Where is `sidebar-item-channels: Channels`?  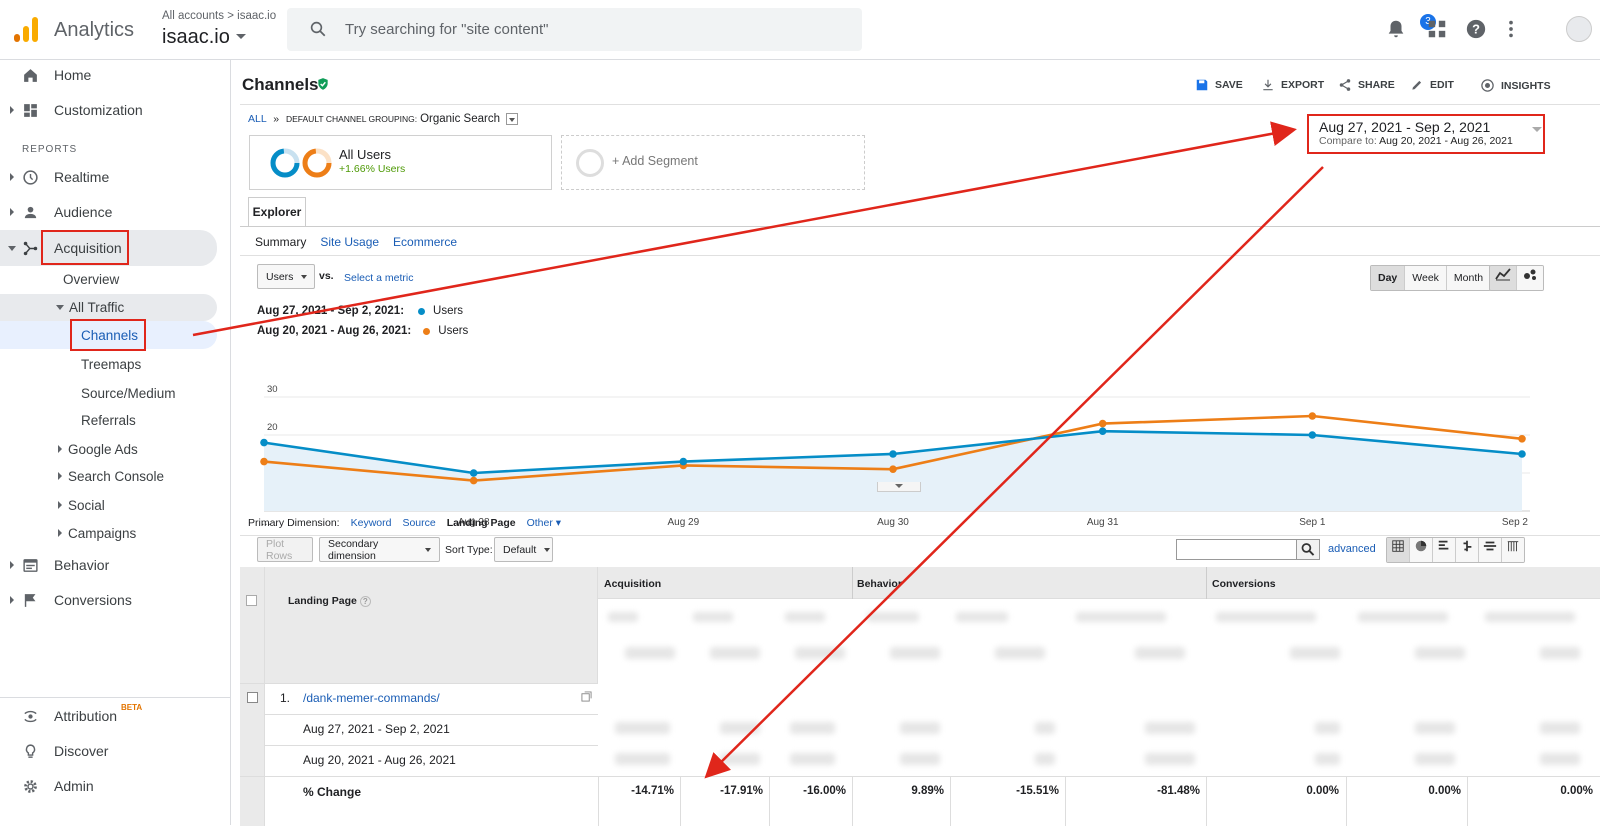
sidebar-item-channels: Channels is located at coordinates (110, 335).